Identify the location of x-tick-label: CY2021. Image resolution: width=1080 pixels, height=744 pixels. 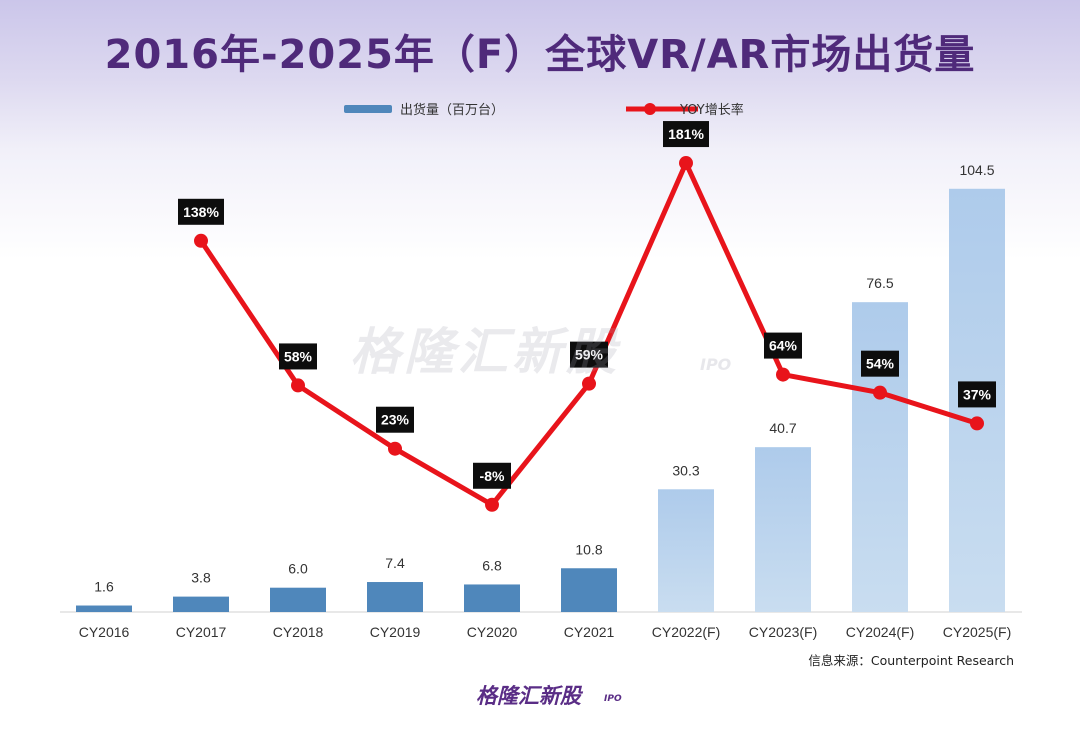
(589, 632).